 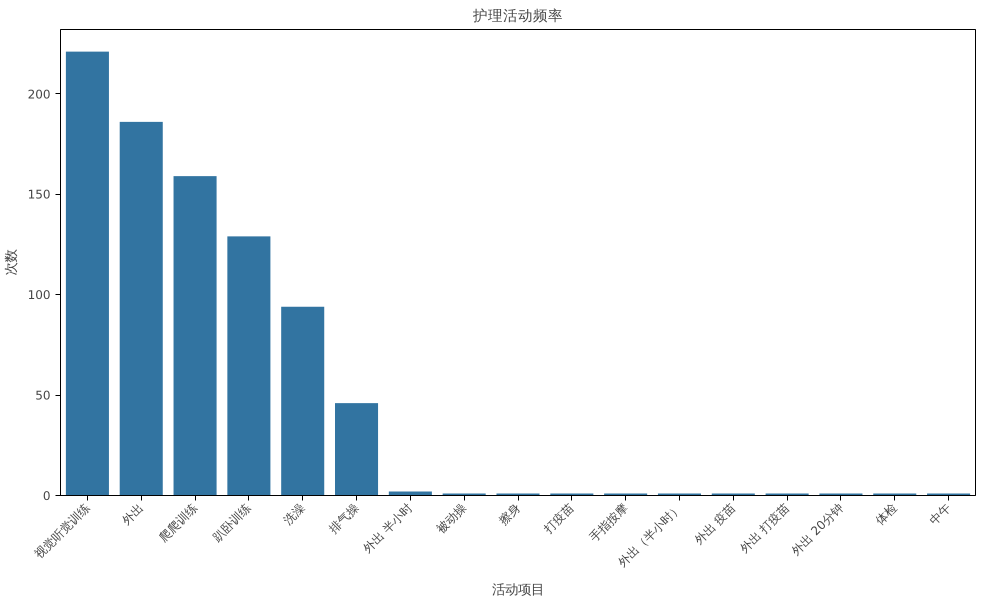 I want to click on x-tick-label: 外出 半小时, so click(x=388, y=528).